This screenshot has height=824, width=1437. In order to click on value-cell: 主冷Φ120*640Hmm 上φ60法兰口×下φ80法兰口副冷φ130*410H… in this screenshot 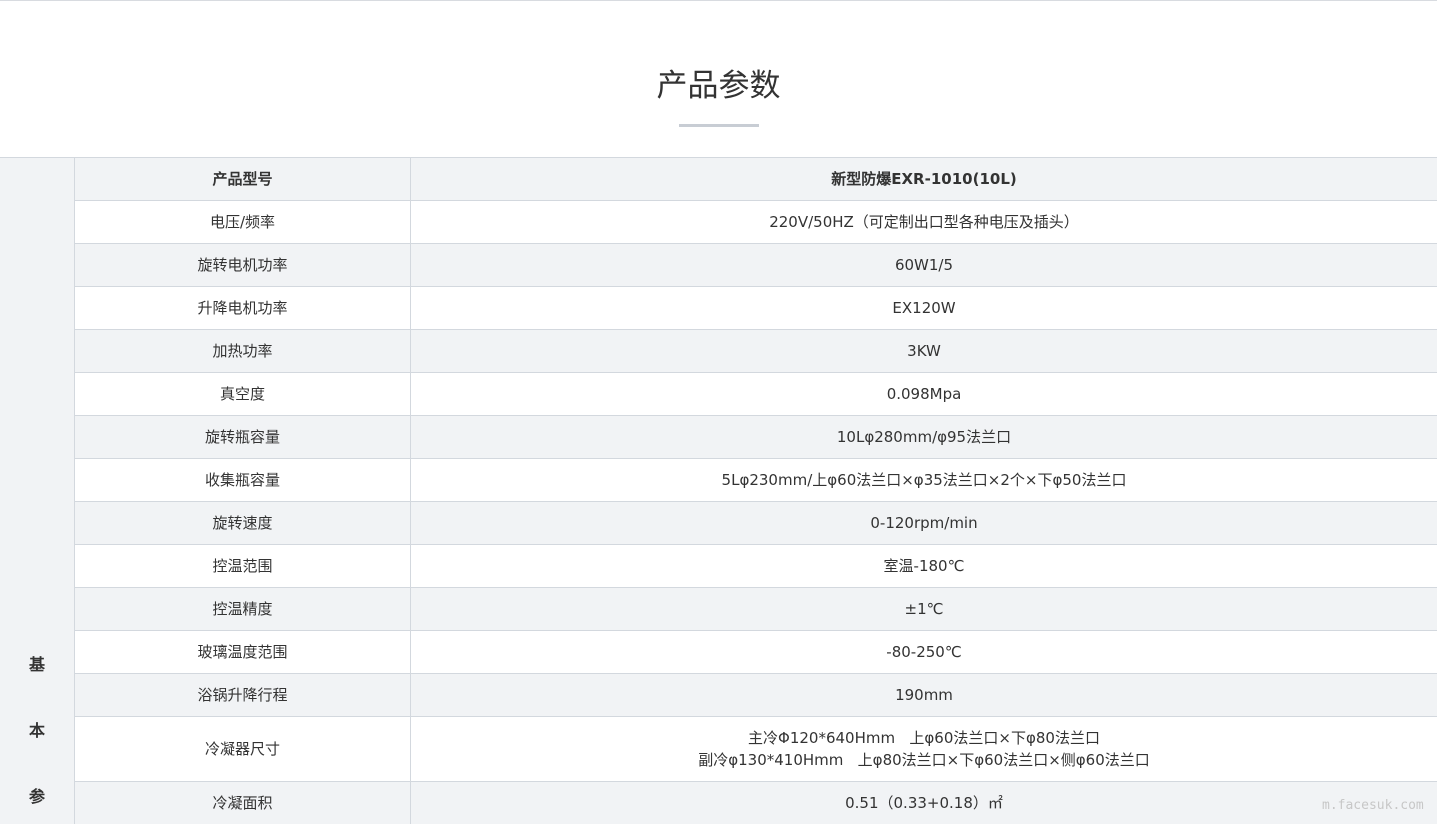, I will do `click(923, 748)`.